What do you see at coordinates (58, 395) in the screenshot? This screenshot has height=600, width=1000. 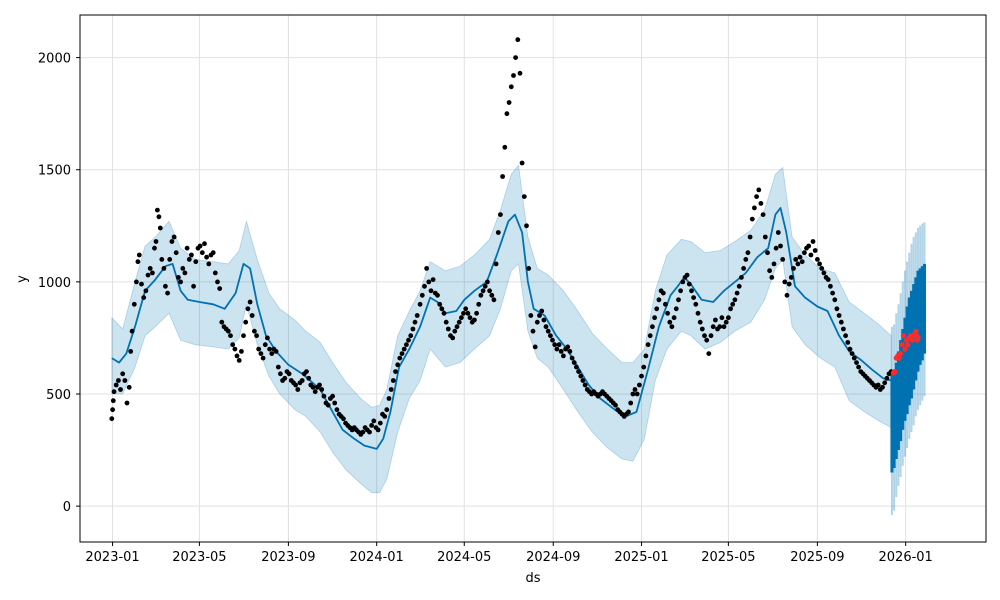 I see `y-tick-label: 500` at bounding box center [58, 395].